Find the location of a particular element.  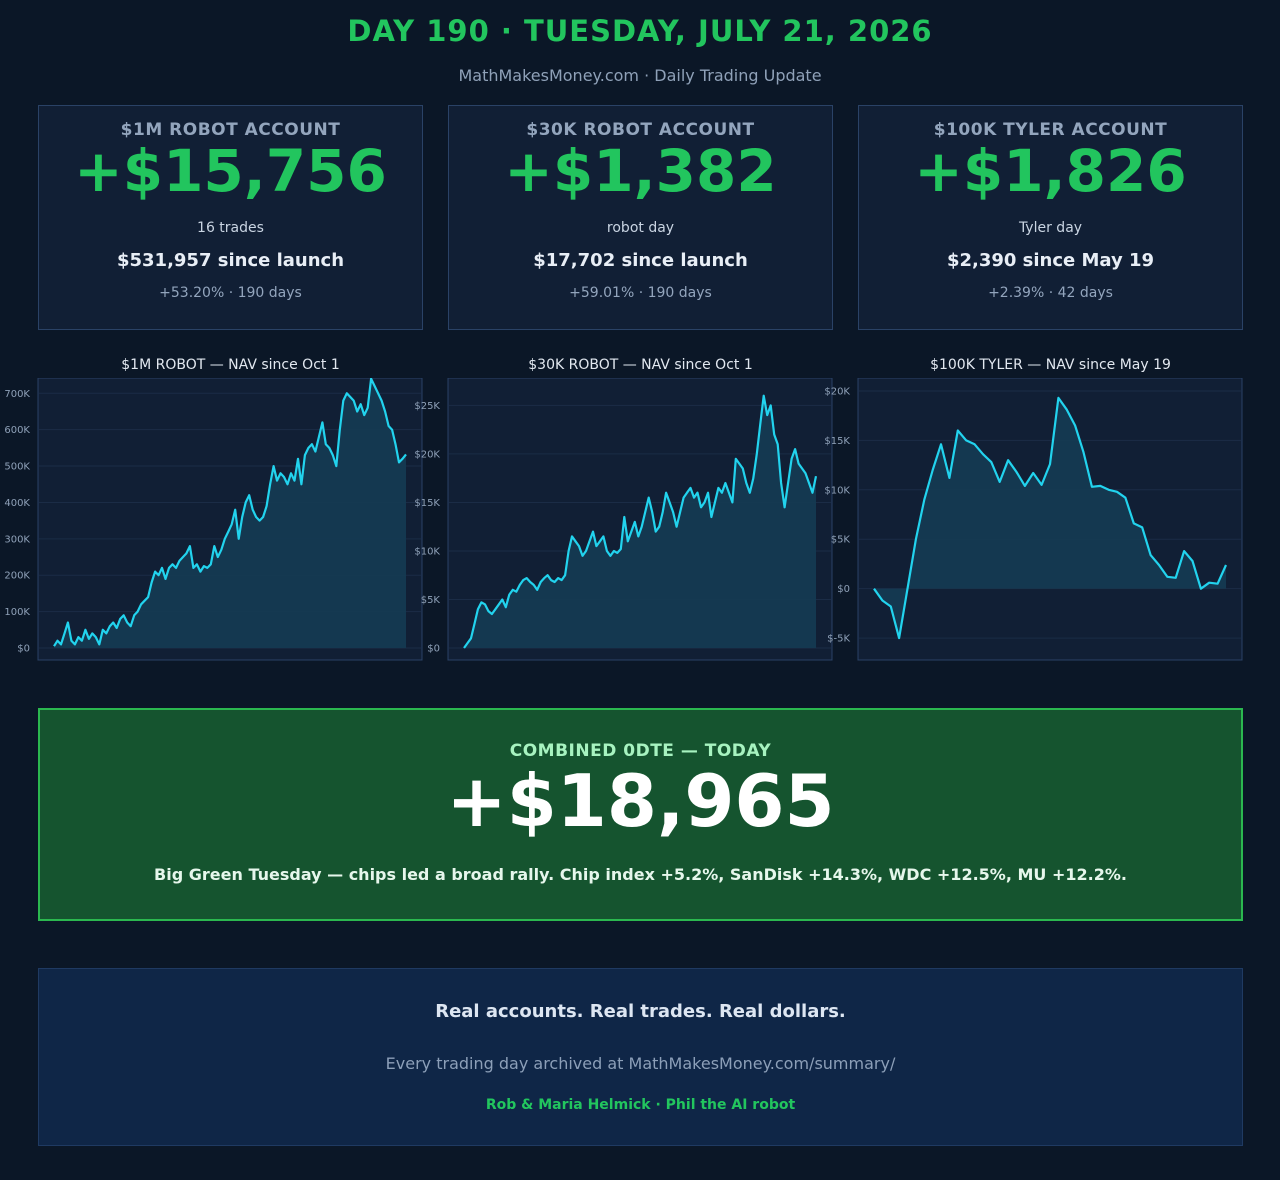

card-percent: +53.20% · 190 days is located at coordinates (230, 293).